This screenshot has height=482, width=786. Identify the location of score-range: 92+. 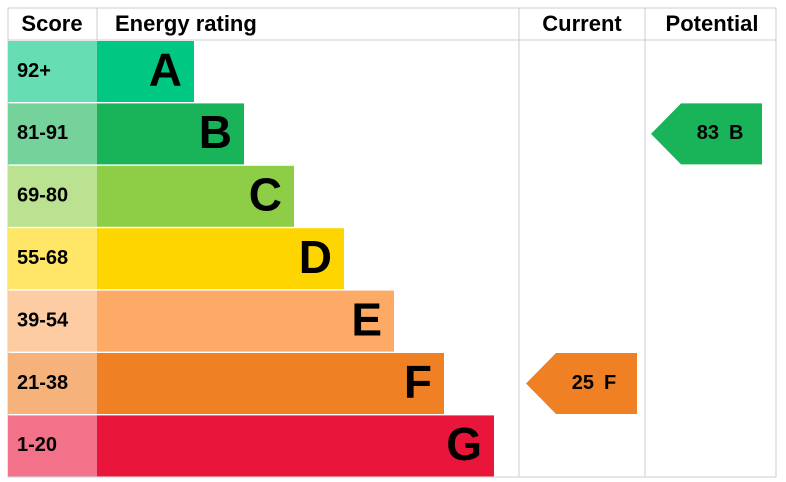
(34, 71).